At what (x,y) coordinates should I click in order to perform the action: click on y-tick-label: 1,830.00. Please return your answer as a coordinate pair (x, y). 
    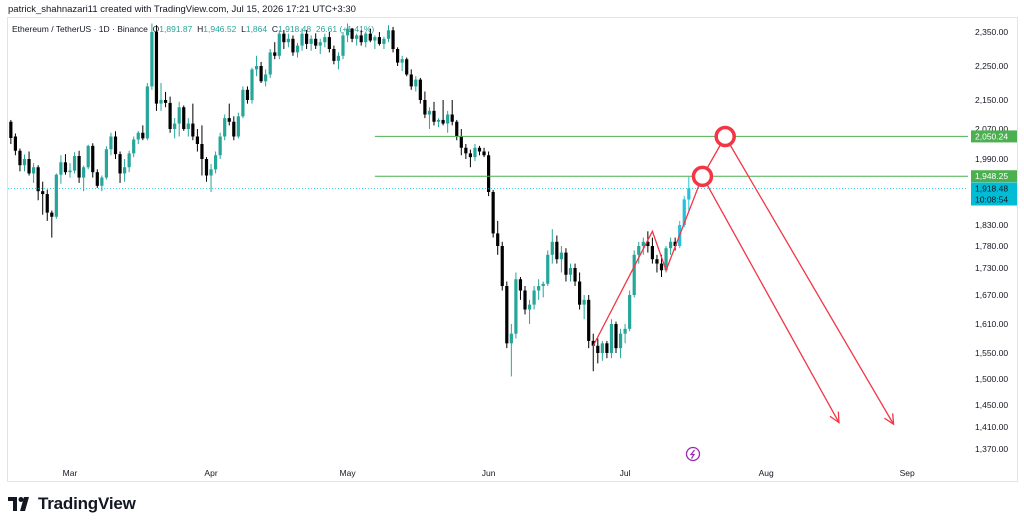
    Looking at the image, I should click on (991, 225).